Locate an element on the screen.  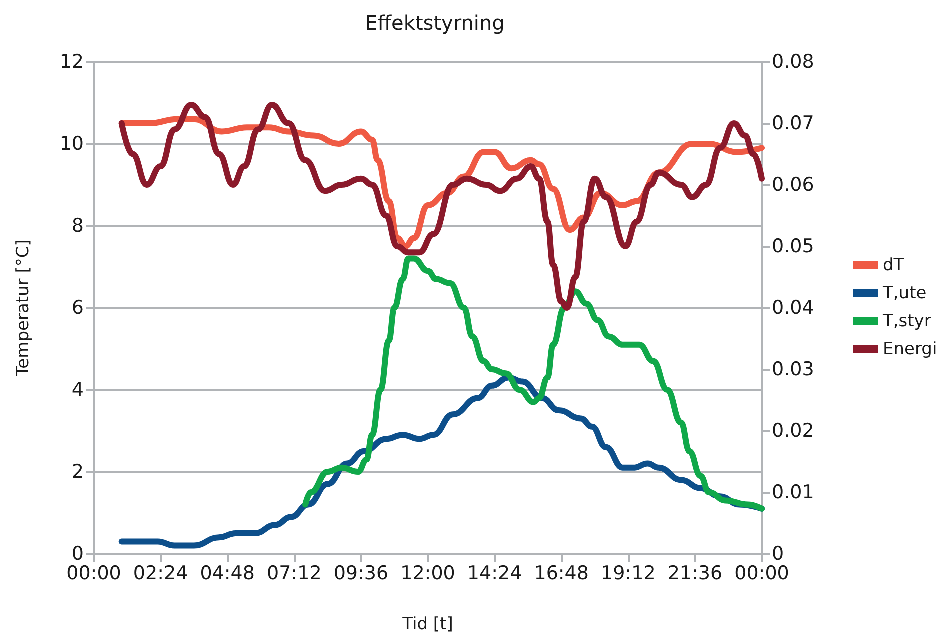
y2-tick-label: 0.07 is located at coordinates (793, 123).